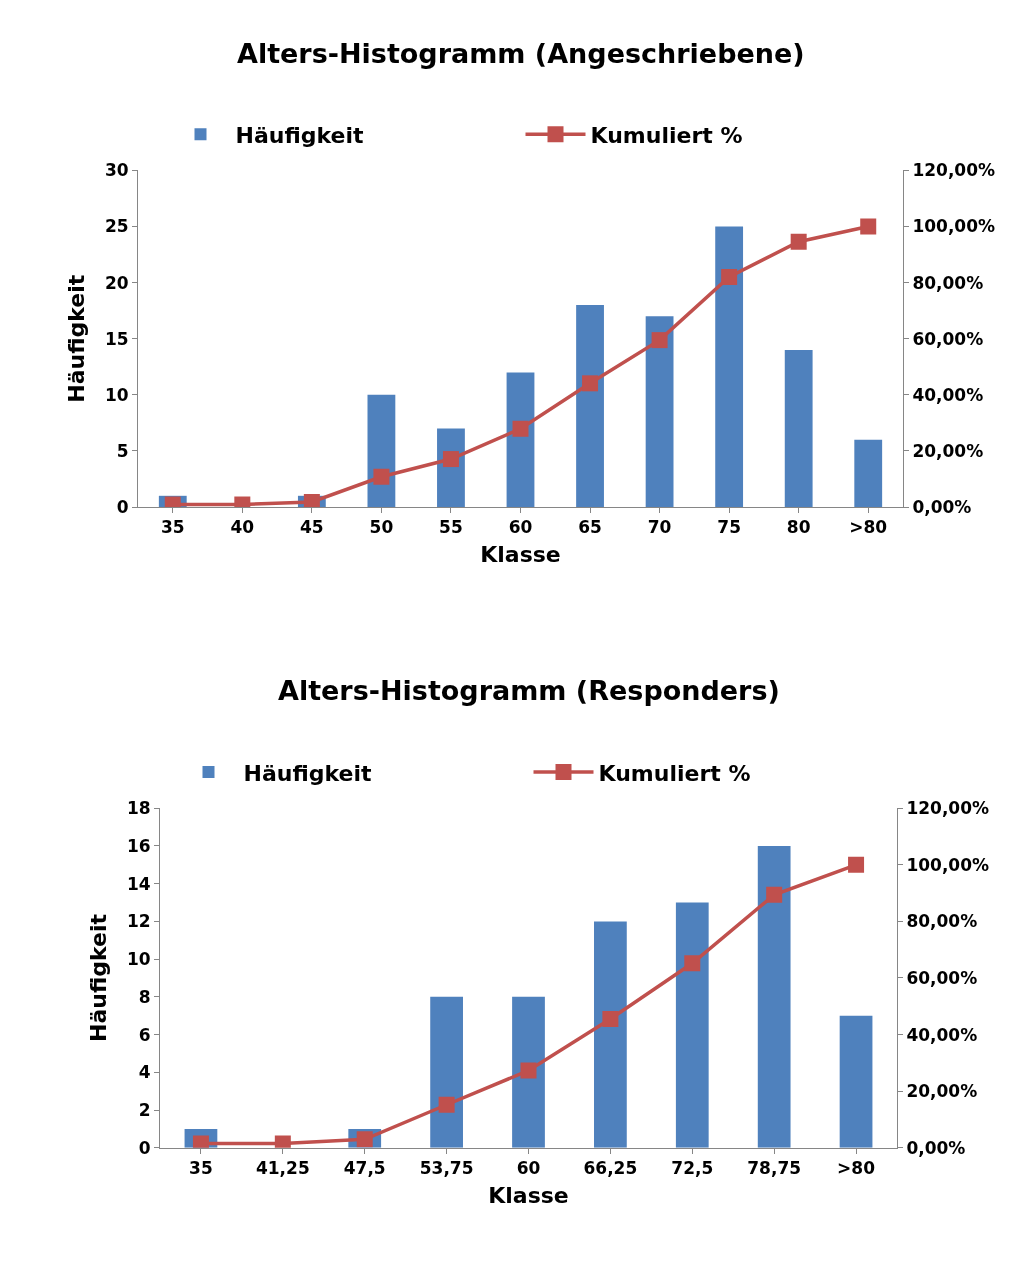 The width and height of the screenshot is (1027, 1267). Describe the element at coordinates (521, 53) in the screenshot. I see `chart-title: Alters-Histogramm (Angeschriebene)` at that location.